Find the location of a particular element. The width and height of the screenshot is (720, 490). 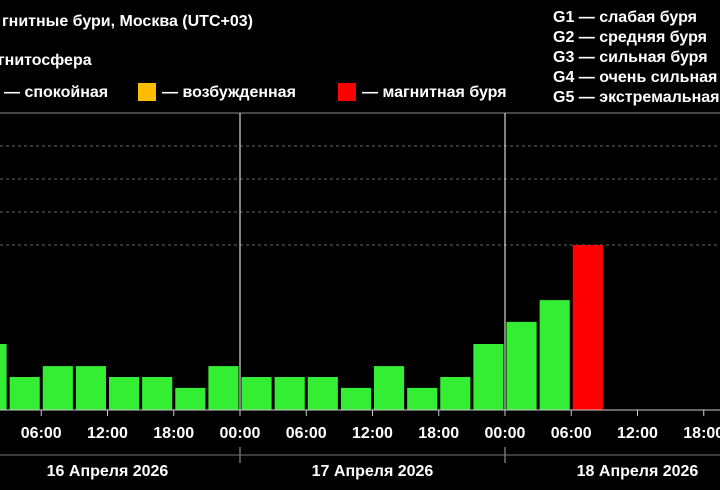

g-scale-item: G4 — очень сильная is located at coordinates (635, 77).